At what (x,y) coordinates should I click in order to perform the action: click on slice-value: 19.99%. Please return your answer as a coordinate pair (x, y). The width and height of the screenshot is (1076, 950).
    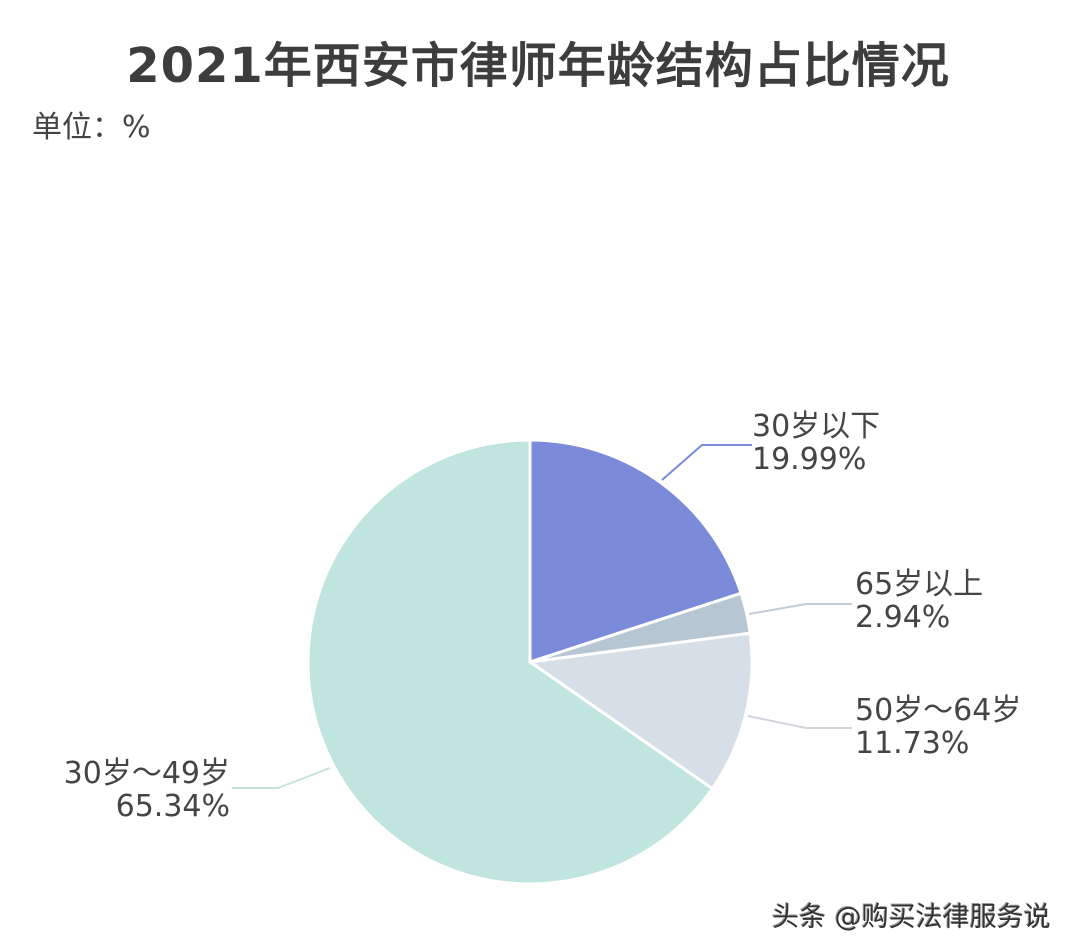
    Looking at the image, I should click on (809, 459).